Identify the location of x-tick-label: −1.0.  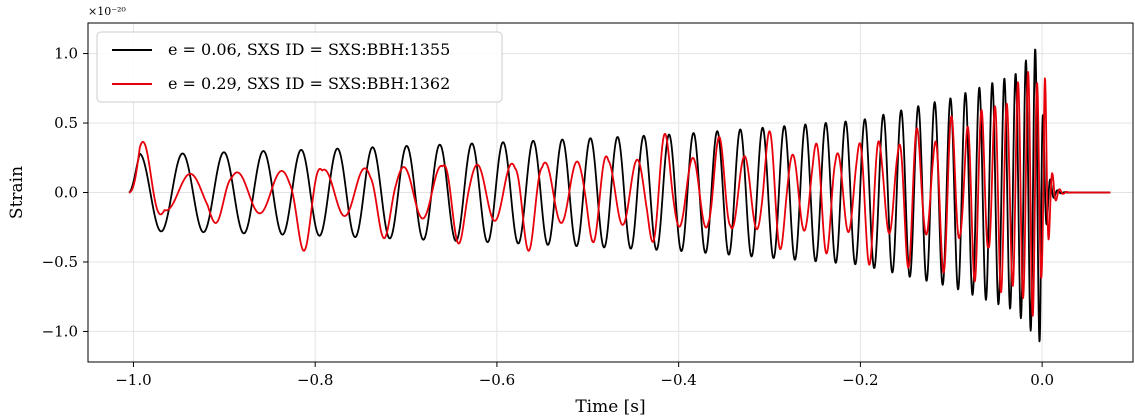
(133, 380).